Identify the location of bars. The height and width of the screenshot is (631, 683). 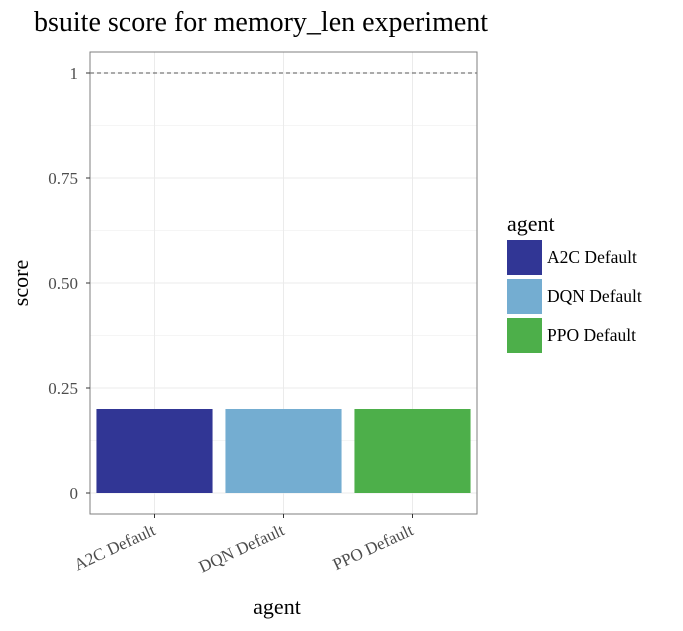
(283, 451).